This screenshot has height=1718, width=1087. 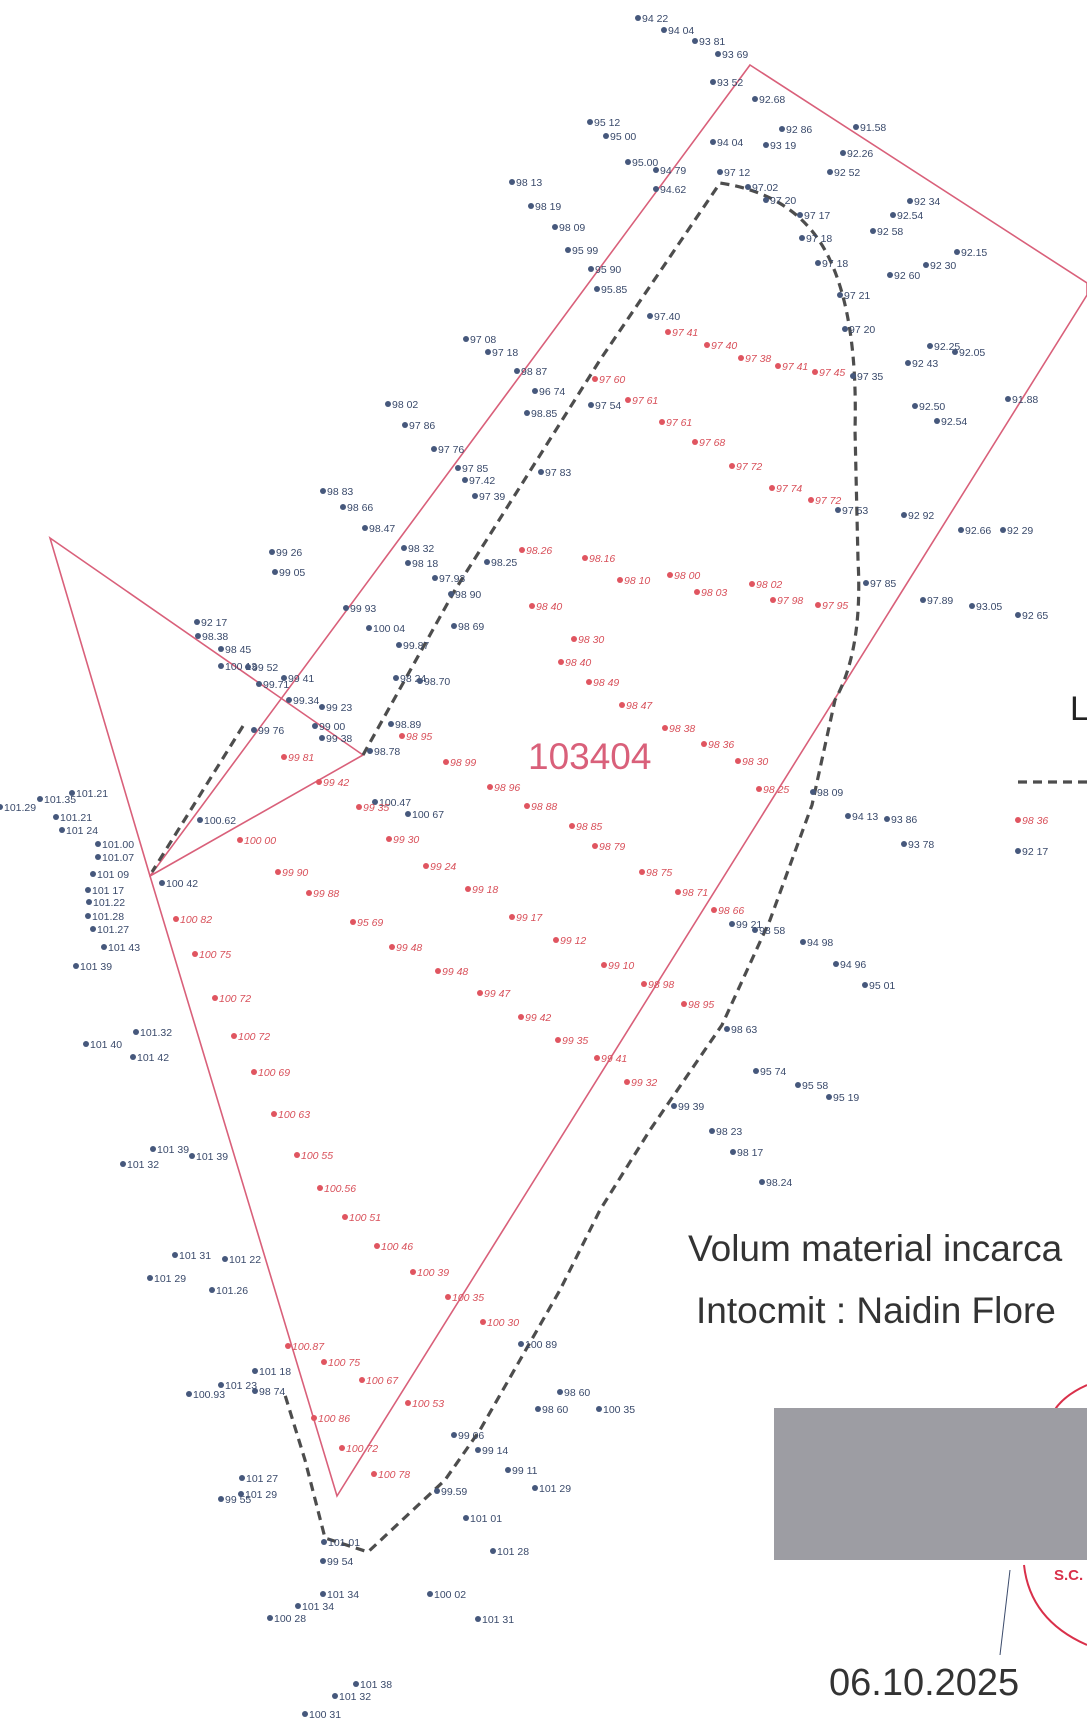 What do you see at coordinates (387, 752) in the screenshot?
I see `blue-point-elevation: 98.78` at bounding box center [387, 752].